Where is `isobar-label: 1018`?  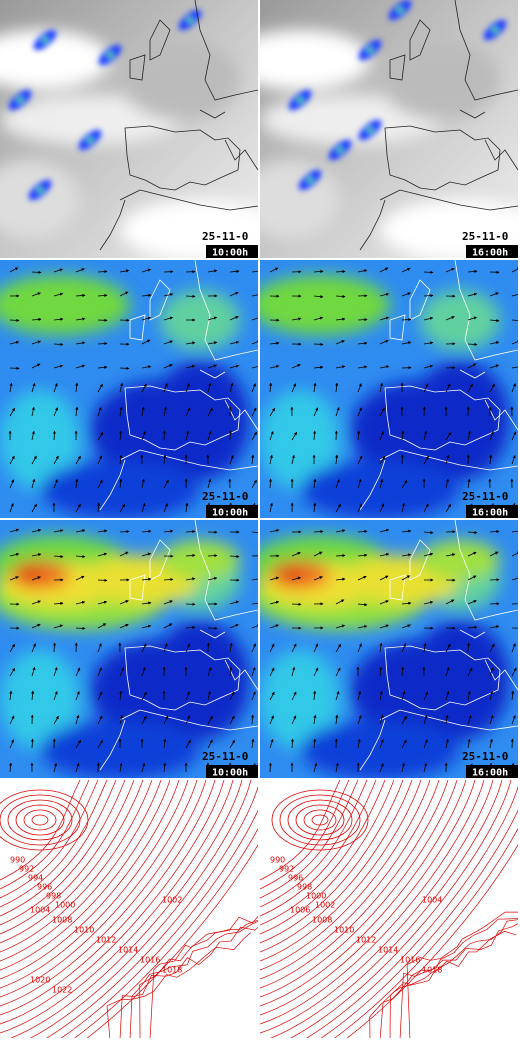
isobar-label: 1018 is located at coordinates (432, 970).